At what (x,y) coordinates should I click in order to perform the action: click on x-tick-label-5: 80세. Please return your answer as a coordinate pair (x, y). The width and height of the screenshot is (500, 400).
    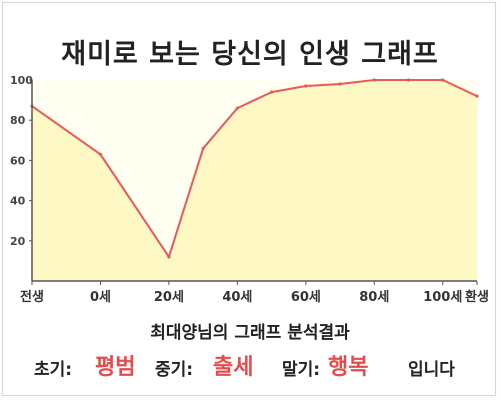
    Looking at the image, I should click on (374, 297).